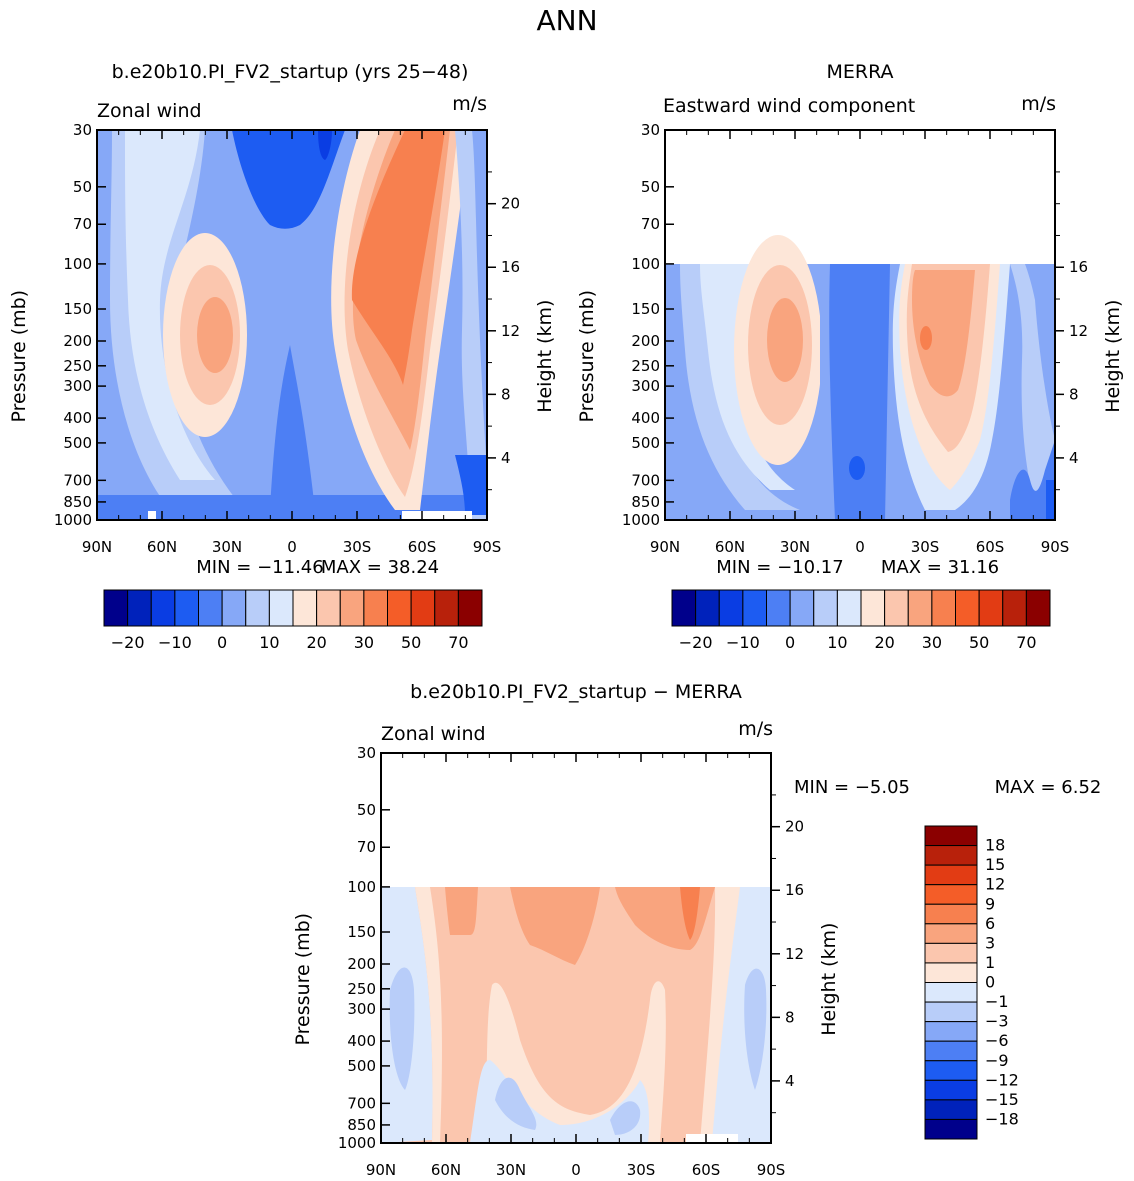 This screenshot has width=1134, height=1181. I want to click on y-tick-label: 70, so click(366, 847).